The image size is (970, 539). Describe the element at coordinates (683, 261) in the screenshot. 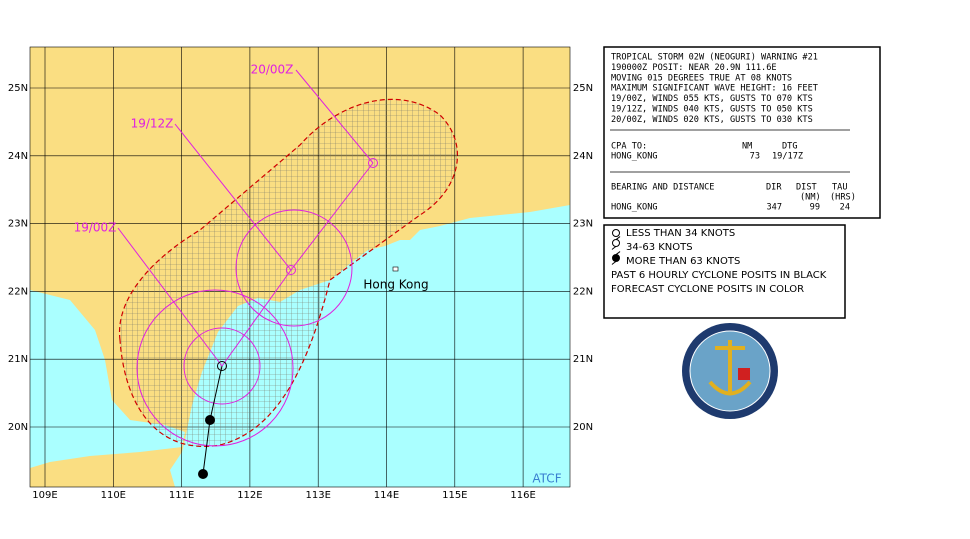

I see `legend-item: MORE THAN 63 KNOTS` at that location.